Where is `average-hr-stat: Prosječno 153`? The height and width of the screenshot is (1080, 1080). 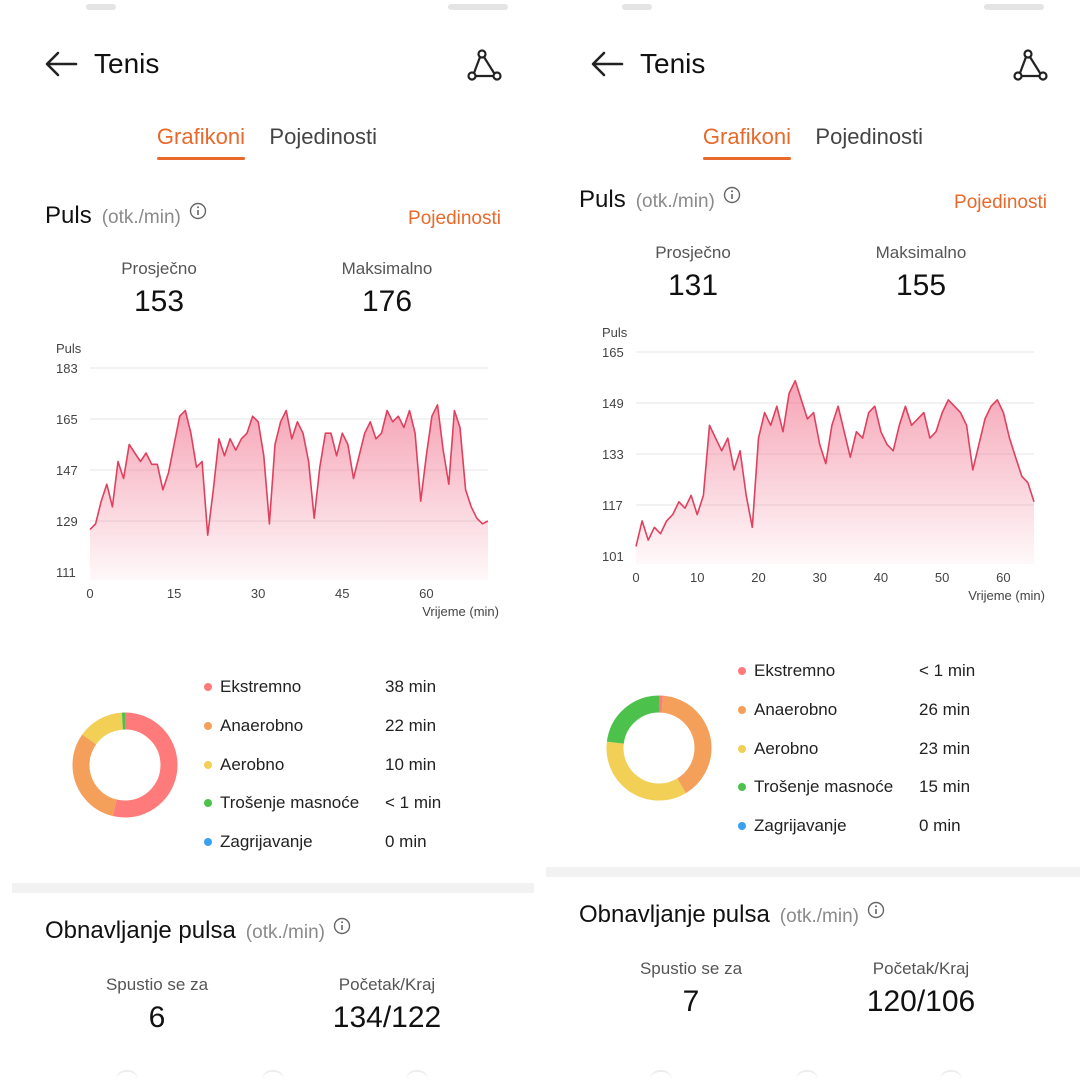
average-hr-stat: Prosječno 153 is located at coordinates (159, 289).